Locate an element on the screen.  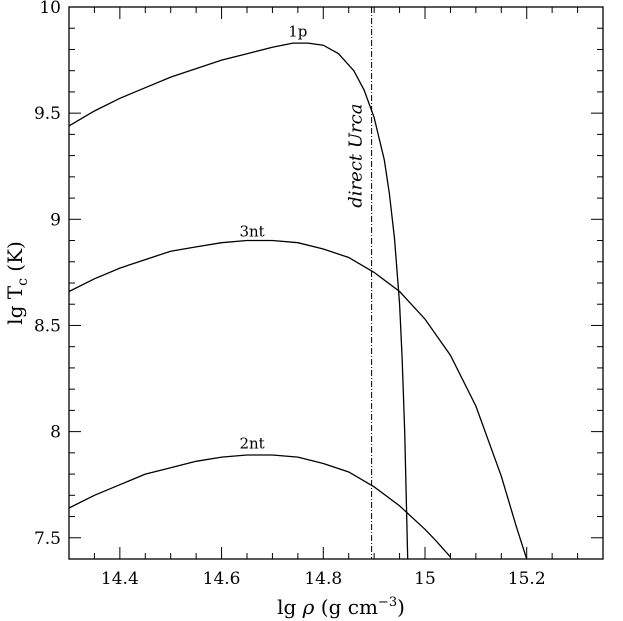
x-tick-label: 14.6 is located at coordinates (222, 579).